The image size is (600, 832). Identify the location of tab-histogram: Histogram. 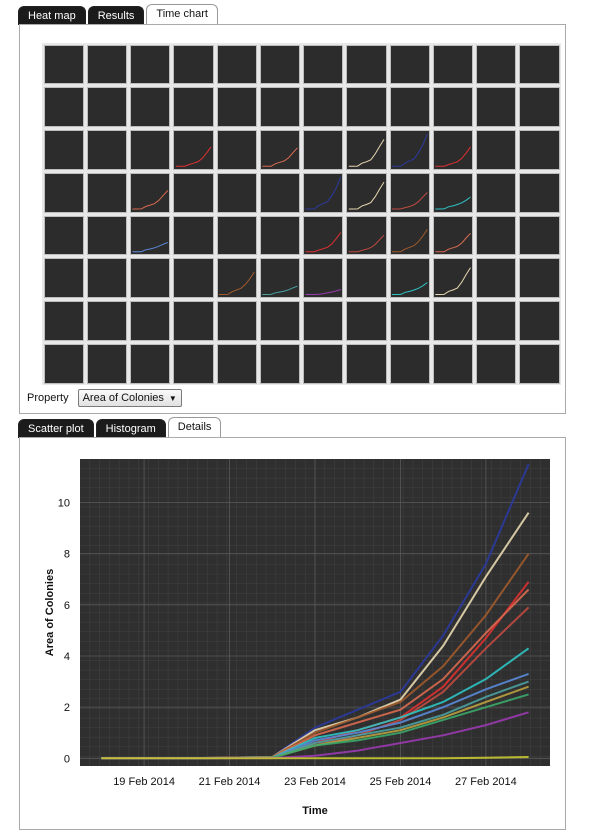
(130, 428).